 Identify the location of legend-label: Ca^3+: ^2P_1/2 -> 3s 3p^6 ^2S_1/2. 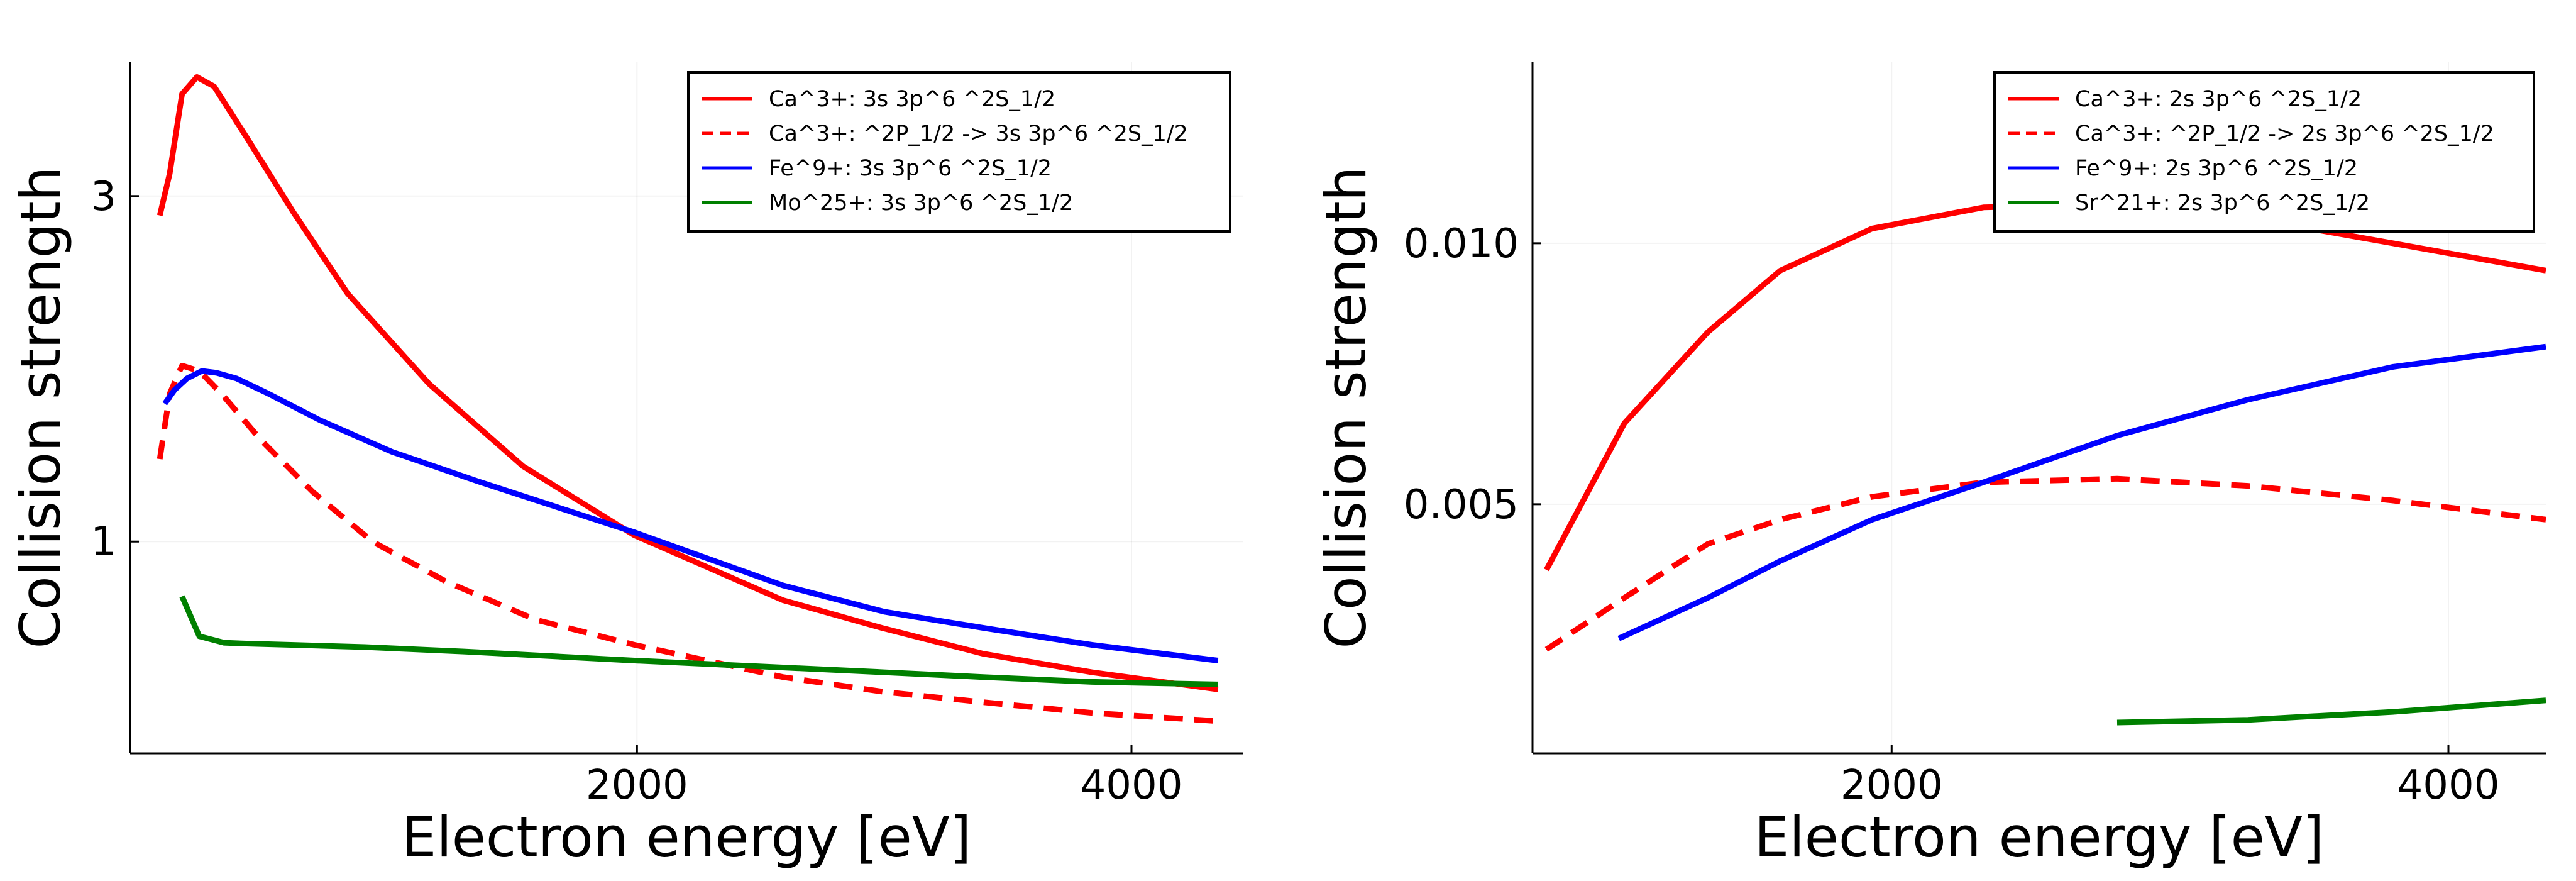
(979, 134).